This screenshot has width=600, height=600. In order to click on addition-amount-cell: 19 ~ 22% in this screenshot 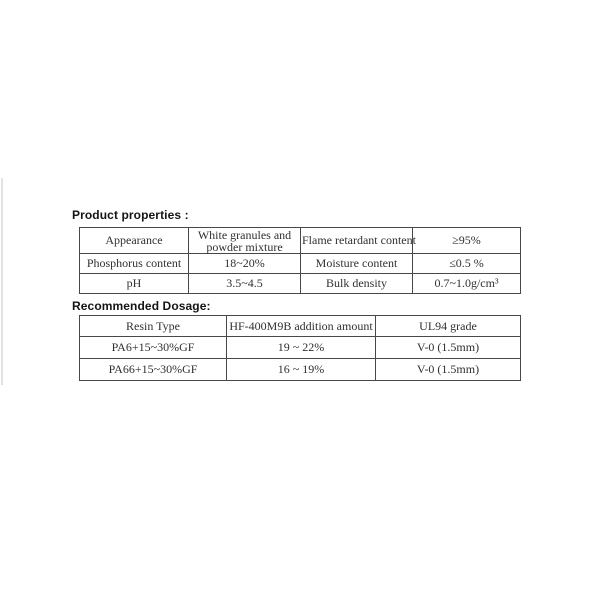, I will do `click(301, 347)`.